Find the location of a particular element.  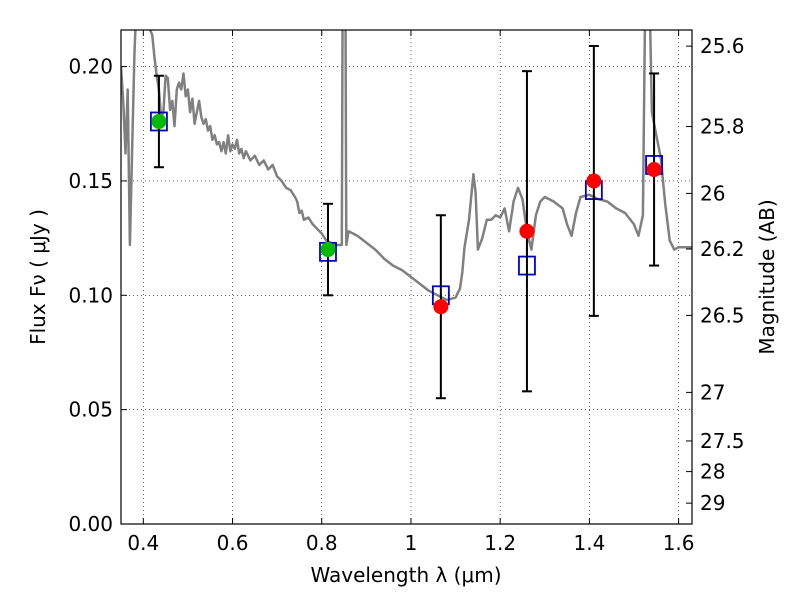

mag-tick-label: 26 is located at coordinates (712, 193).